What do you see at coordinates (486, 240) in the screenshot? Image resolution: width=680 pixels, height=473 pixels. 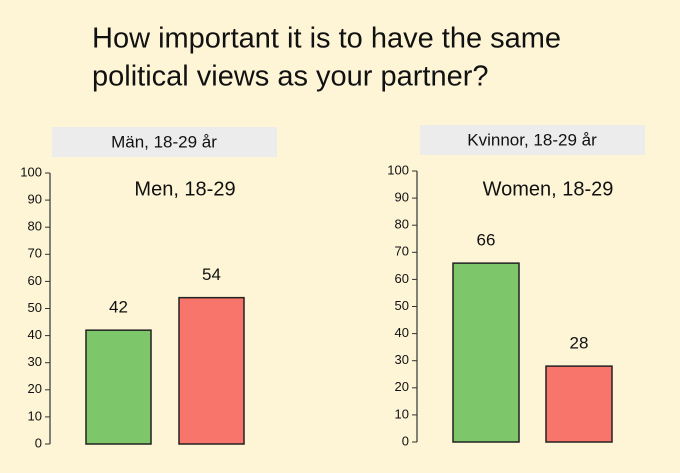 I see `value-label: 66` at bounding box center [486, 240].